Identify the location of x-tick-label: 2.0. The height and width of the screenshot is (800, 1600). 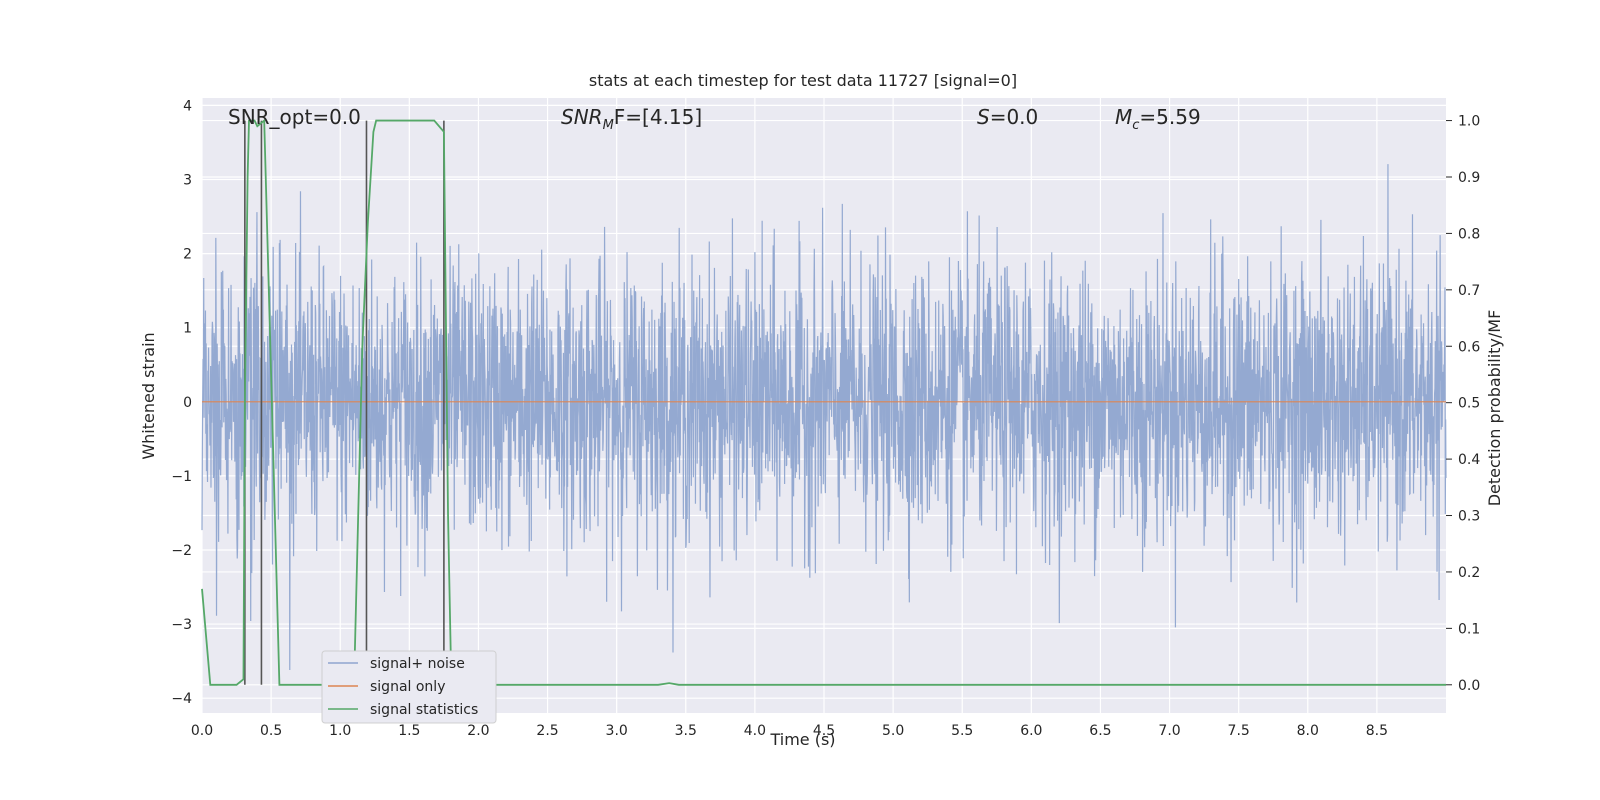
(478, 731).